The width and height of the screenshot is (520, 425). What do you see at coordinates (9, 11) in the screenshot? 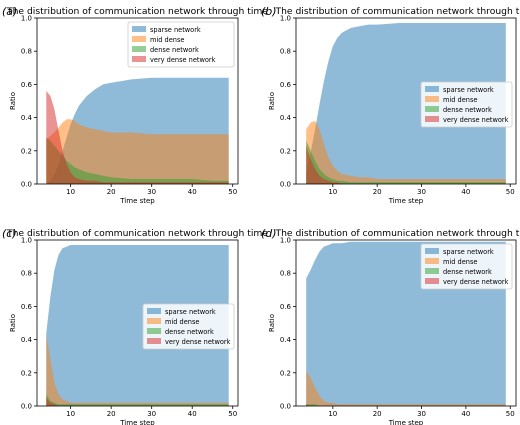
I see `panel-letter: (a)` at bounding box center [9, 11].